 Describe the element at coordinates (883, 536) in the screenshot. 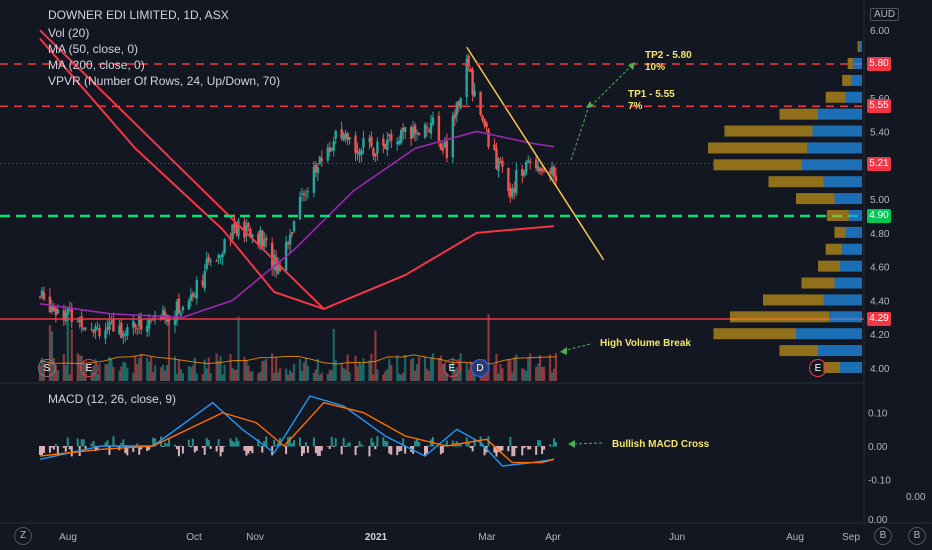

I see `back-button: B` at that location.